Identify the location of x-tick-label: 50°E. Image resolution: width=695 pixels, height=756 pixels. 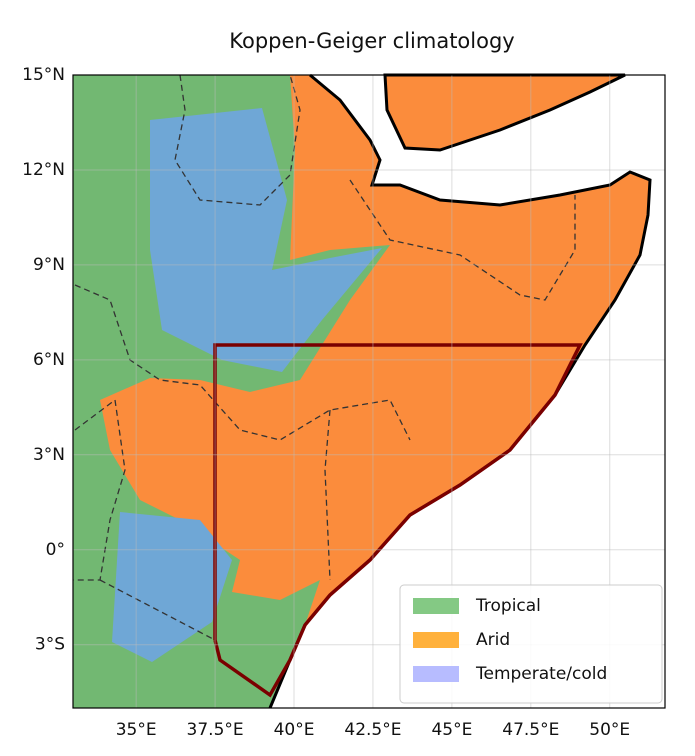
(609, 730).